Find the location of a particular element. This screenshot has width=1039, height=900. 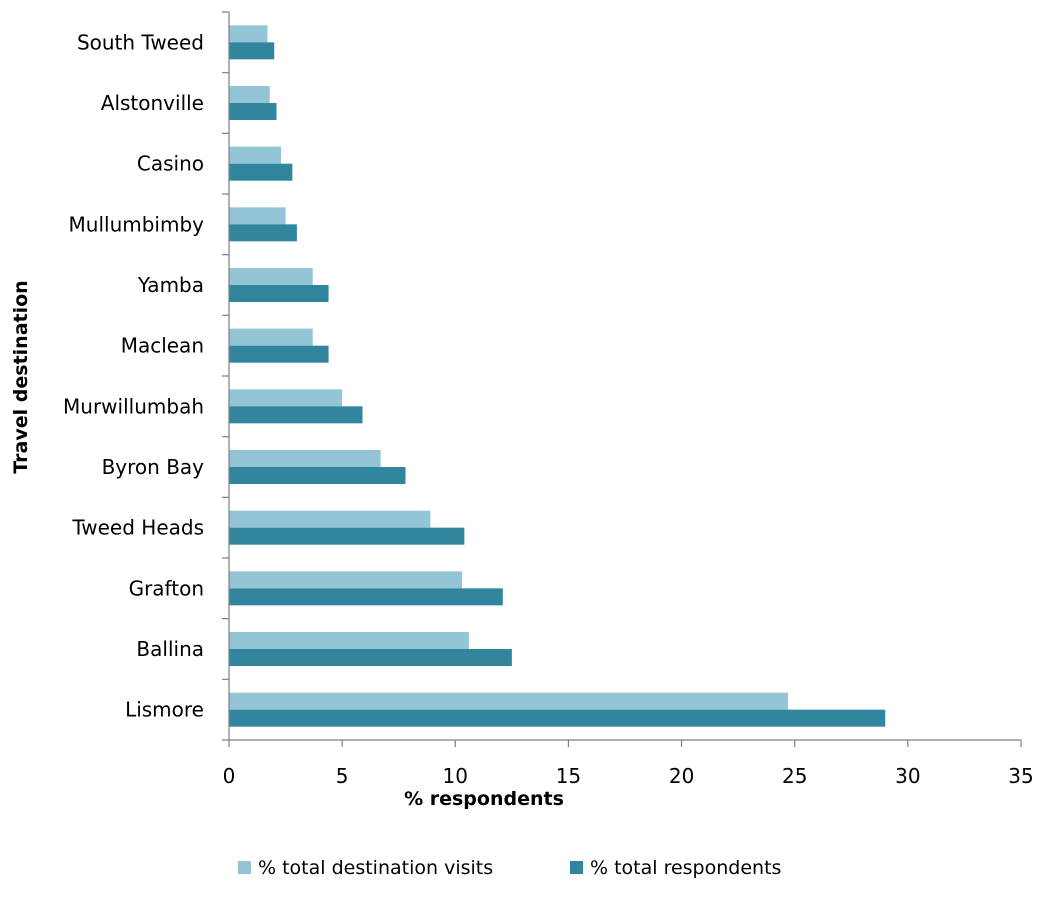

category-label: Ballina is located at coordinates (170, 649).